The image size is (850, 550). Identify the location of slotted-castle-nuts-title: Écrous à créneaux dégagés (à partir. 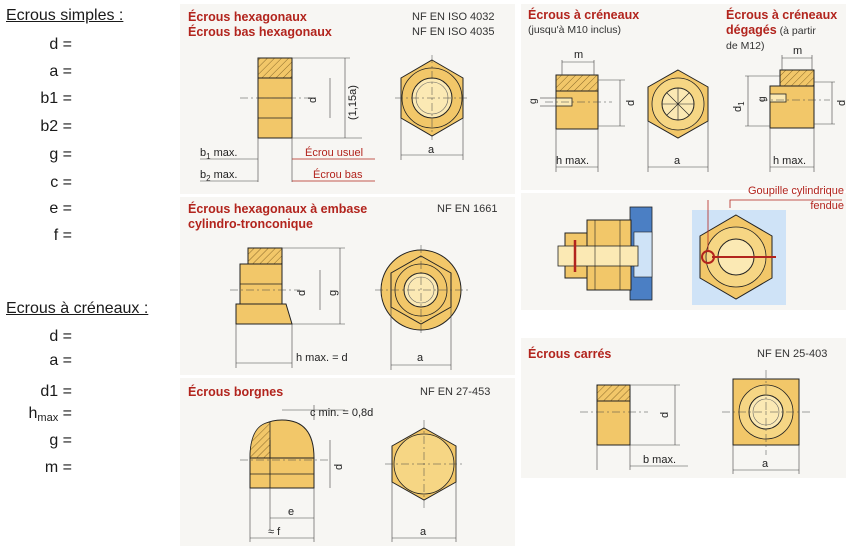
(782, 22).